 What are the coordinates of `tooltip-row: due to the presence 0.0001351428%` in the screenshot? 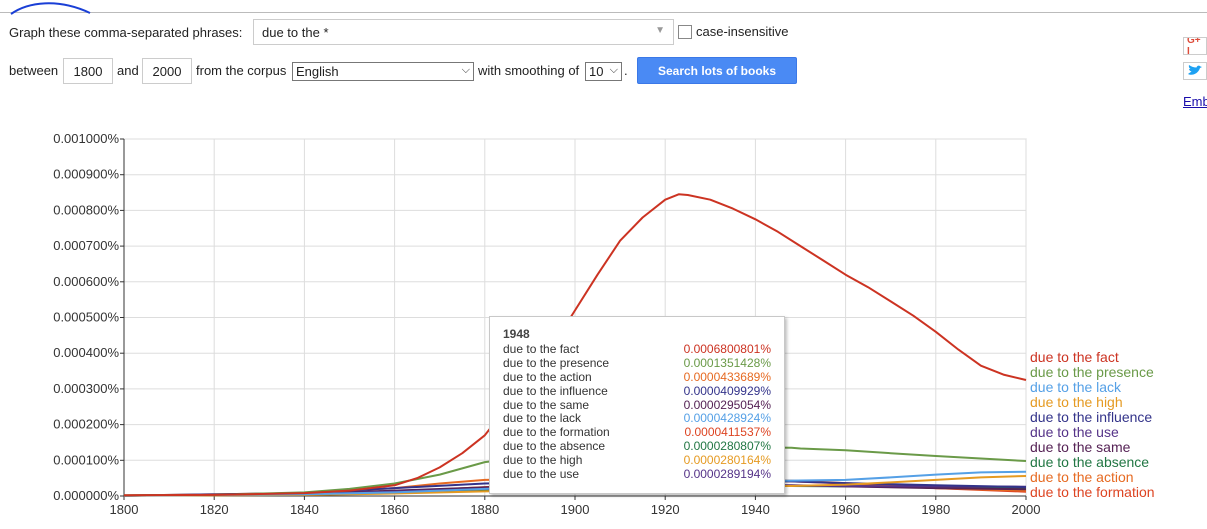 It's located at (637, 363).